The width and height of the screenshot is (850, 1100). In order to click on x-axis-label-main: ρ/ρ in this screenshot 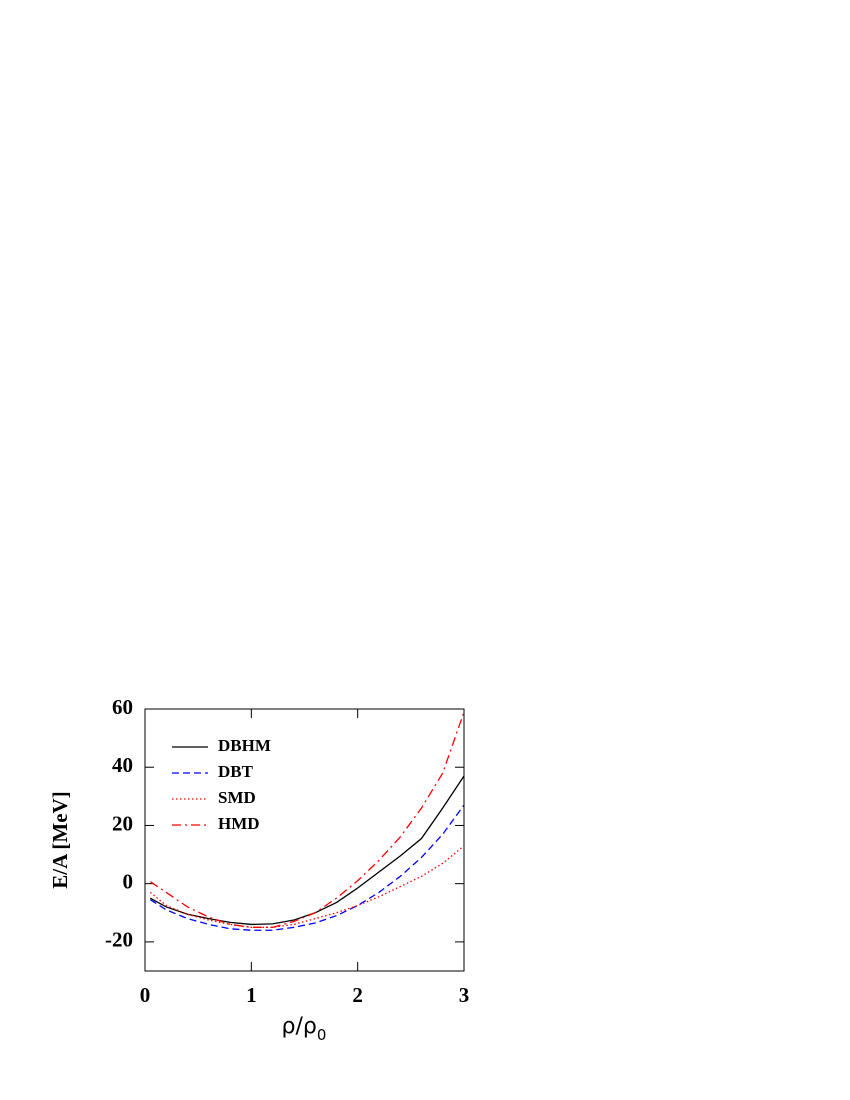, I will do `click(299, 1026)`.